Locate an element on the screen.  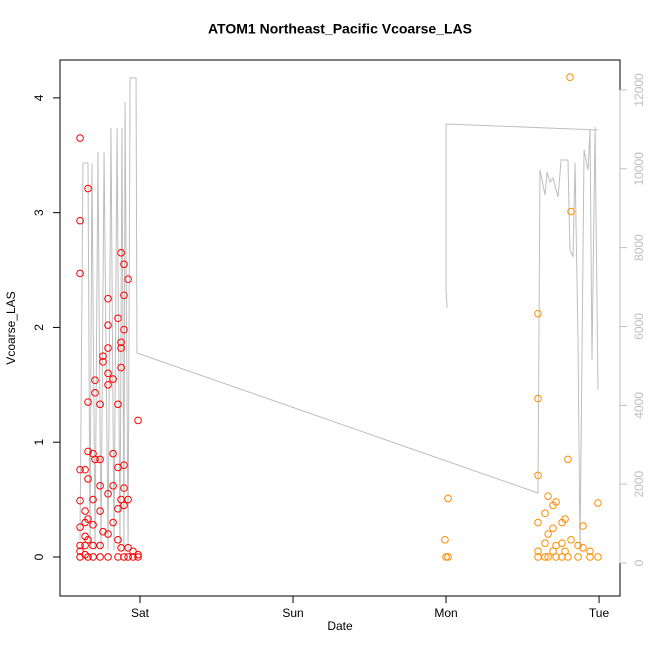
y-tick-label: 4 is located at coordinates (39, 97).